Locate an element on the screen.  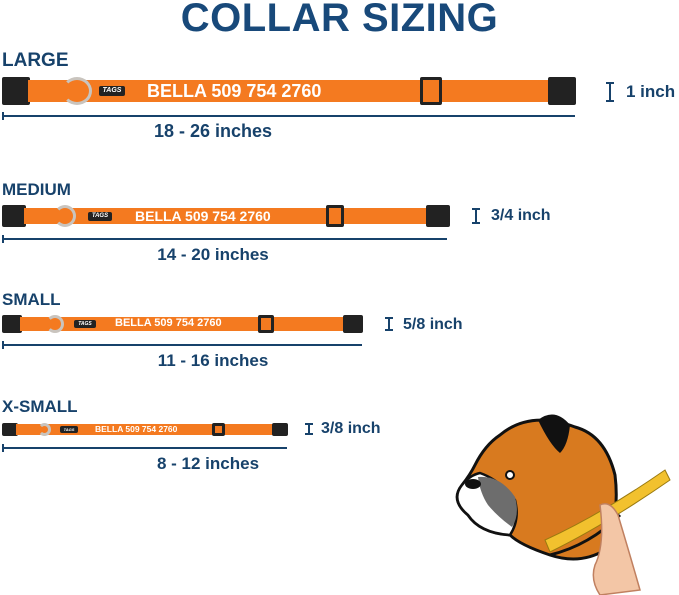
width-medium: 3/4 inch is located at coordinates (521, 215).